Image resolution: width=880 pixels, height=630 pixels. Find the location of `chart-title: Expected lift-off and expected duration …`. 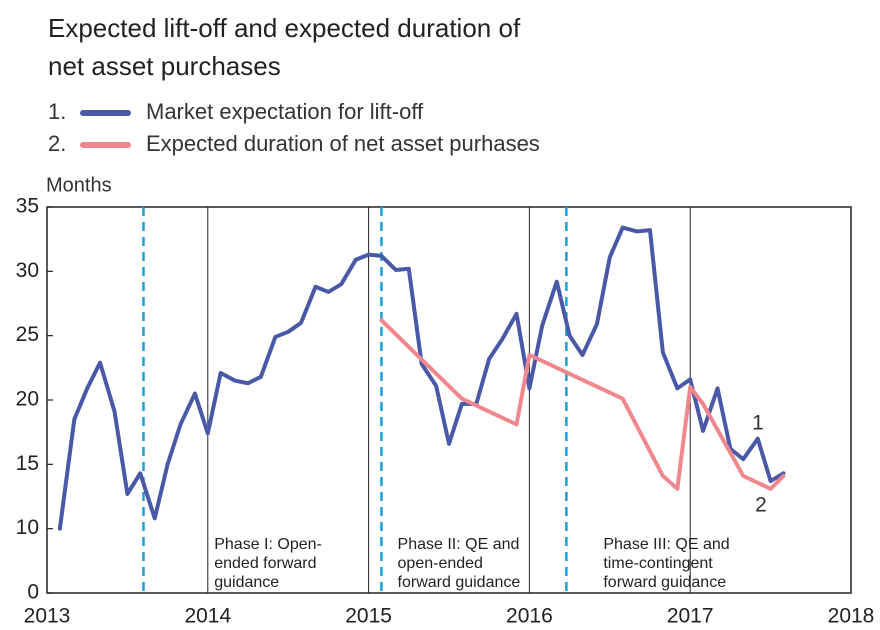

chart-title: Expected lift-off and expected duration … is located at coordinates (284, 28).